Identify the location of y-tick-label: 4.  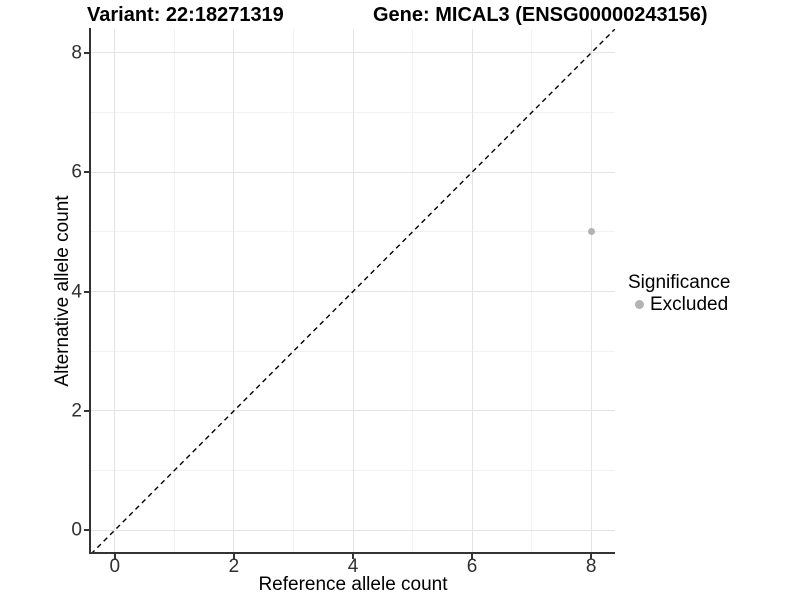
(76, 291).